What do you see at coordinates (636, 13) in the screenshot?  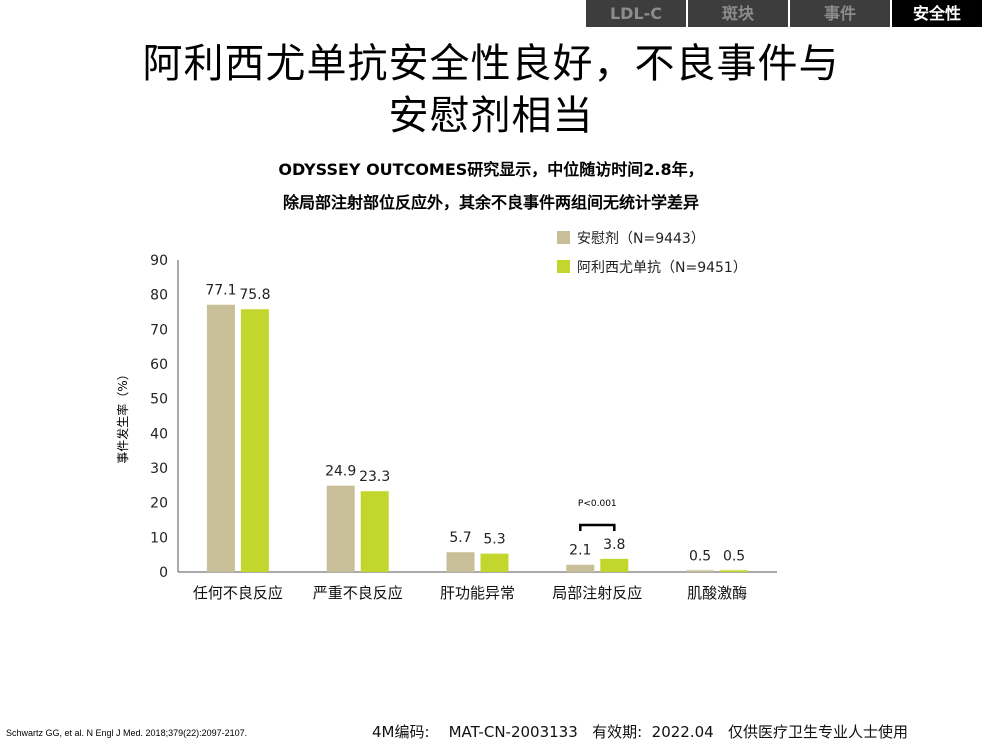 I see `tab-ldl-c: LDL-C` at bounding box center [636, 13].